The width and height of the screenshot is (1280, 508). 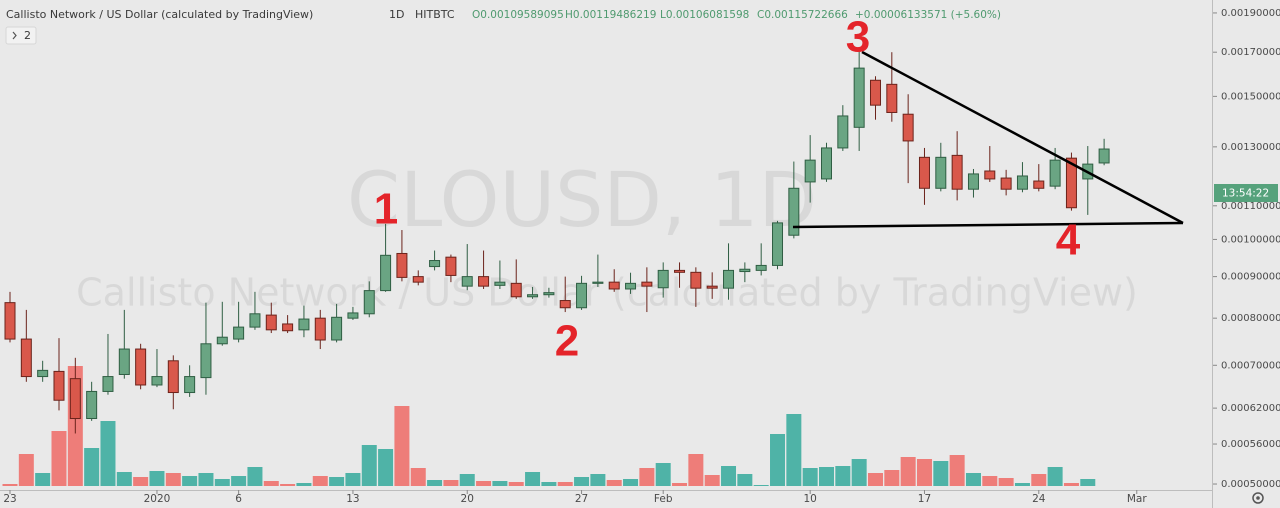 I want to click on x-tick-label: 6, so click(x=238, y=499).